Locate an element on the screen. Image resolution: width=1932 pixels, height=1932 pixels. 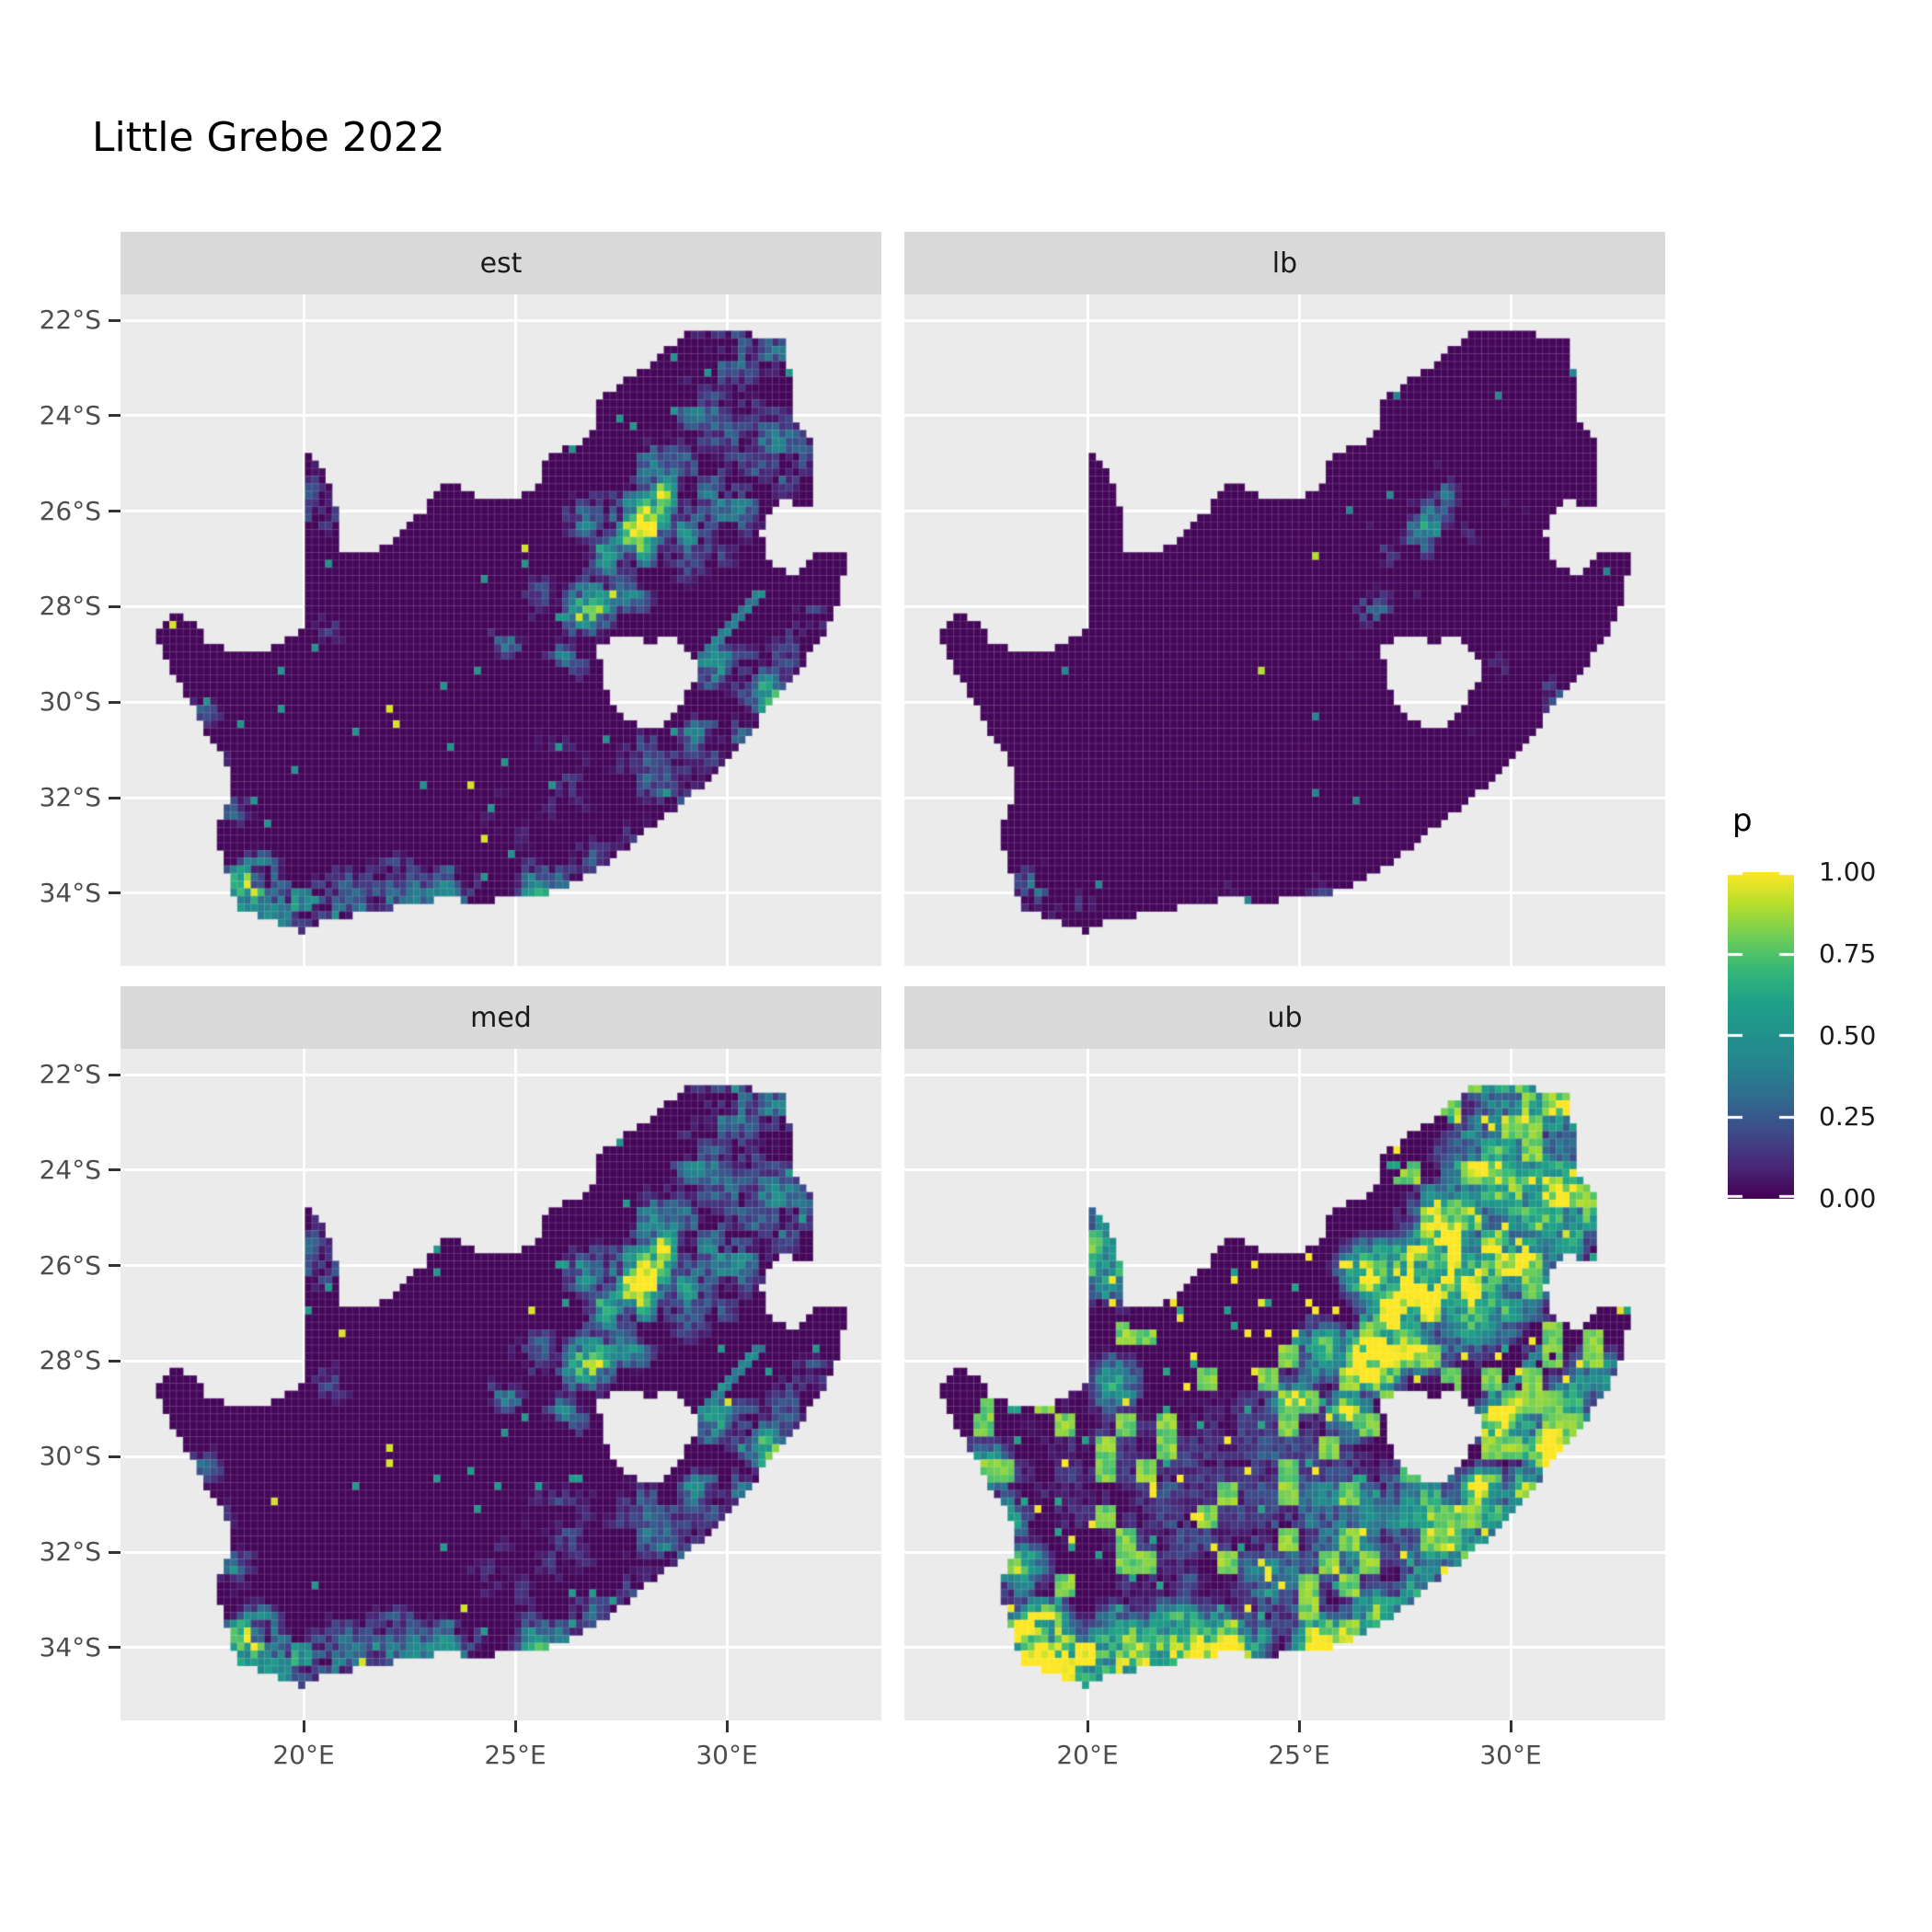
legend-tick-label: 0.75 is located at coordinates (1848, 953).